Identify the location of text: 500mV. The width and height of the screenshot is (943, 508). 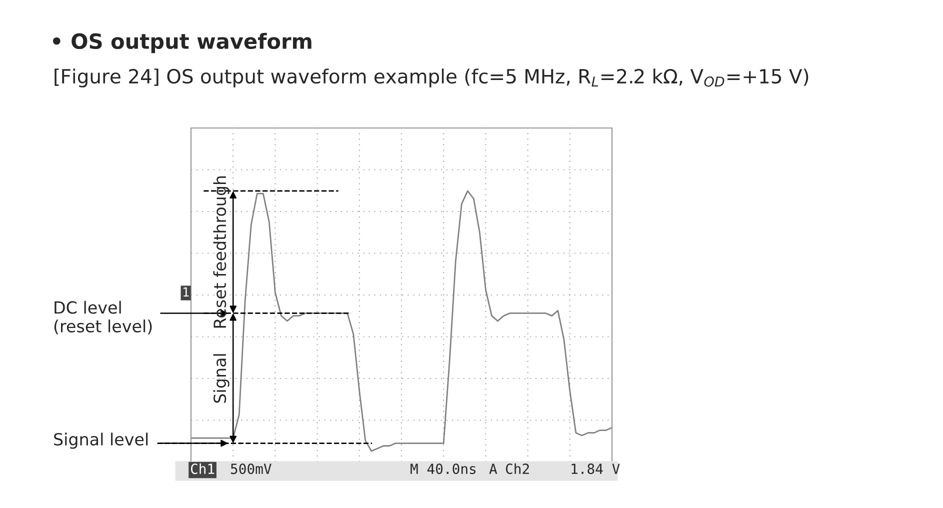
(251, 469).